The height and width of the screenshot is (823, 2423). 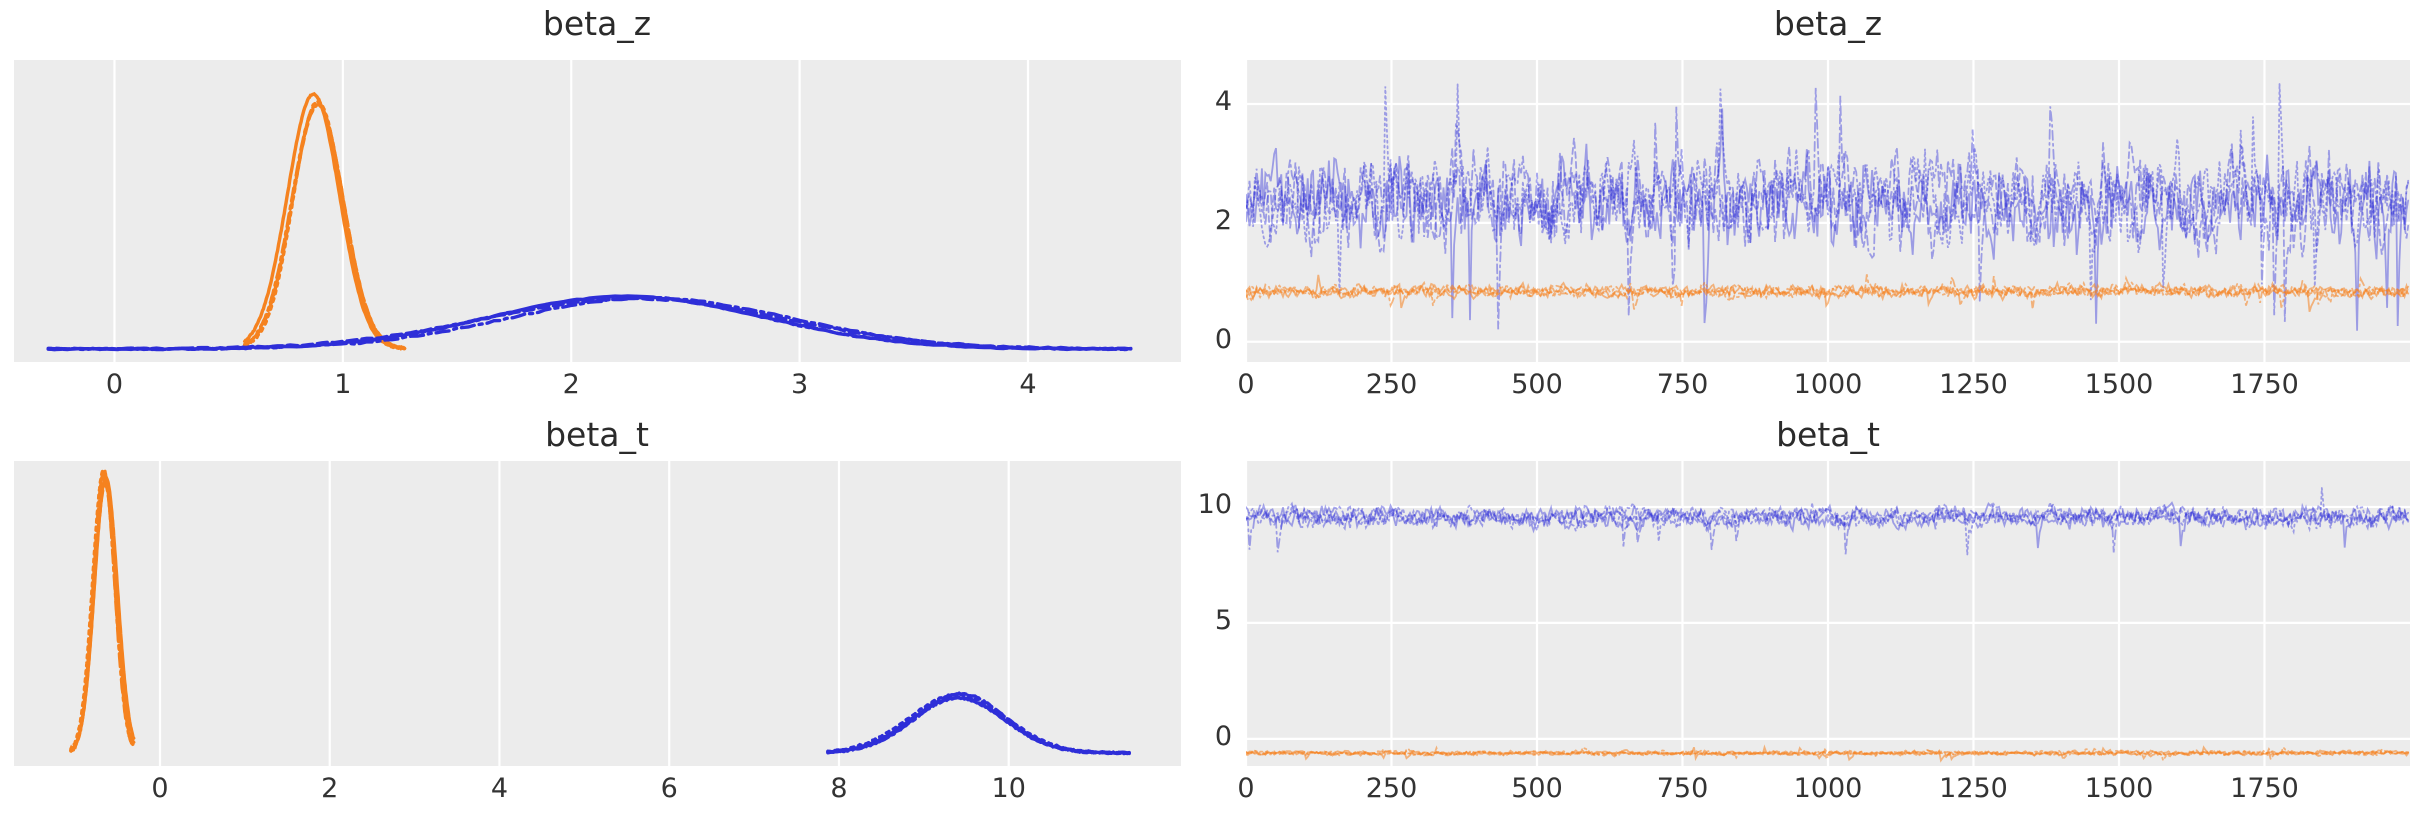 I want to click on panel-title-trace-beta-t: beta_t, so click(x=1828, y=434).